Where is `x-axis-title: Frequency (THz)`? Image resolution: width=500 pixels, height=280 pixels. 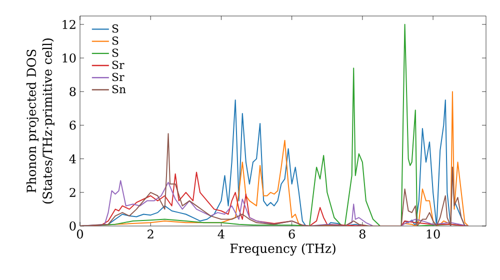
x-axis-title: Frequency (THz) is located at coordinates (283, 249).